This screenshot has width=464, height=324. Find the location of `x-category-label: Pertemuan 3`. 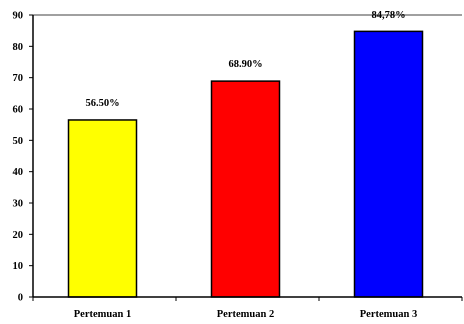

x-category-label: Pertemuan 3 is located at coordinates (388, 314).